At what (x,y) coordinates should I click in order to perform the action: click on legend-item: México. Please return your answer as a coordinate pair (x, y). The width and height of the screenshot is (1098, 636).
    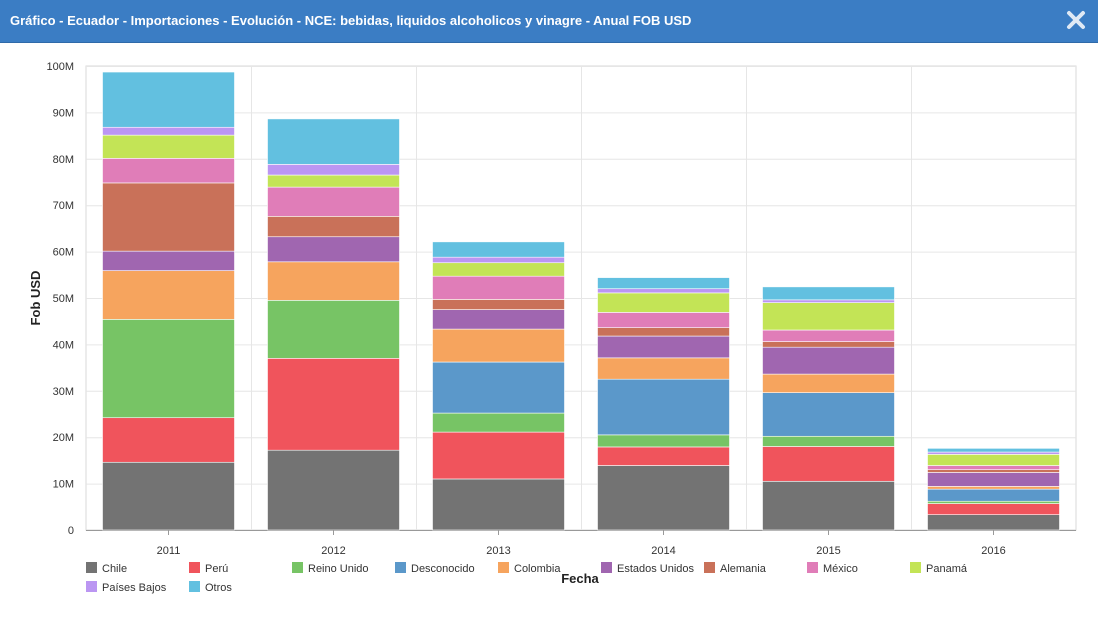
    Looking at the image, I should click on (832, 568).